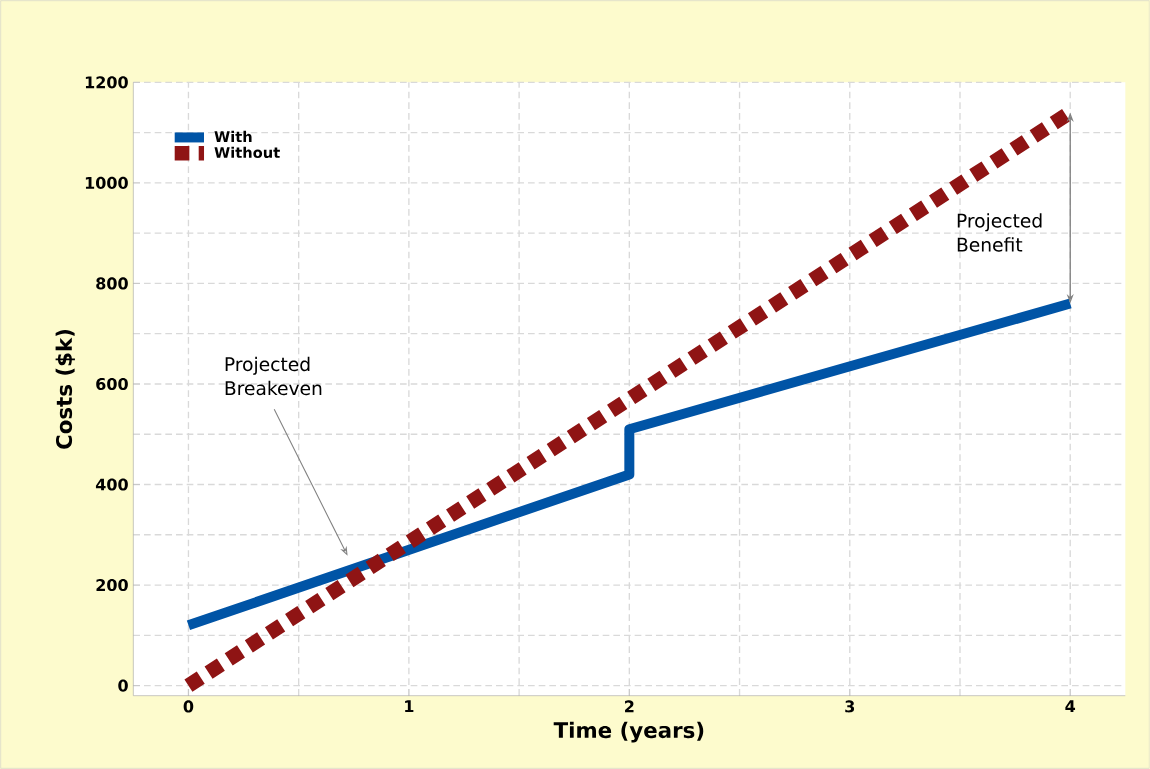 The width and height of the screenshot is (1150, 769). What do you see at coordinates (273, 376) in the screenshot?
I see `annotation: Projected Breakeven` at bounding box center [273, 376].